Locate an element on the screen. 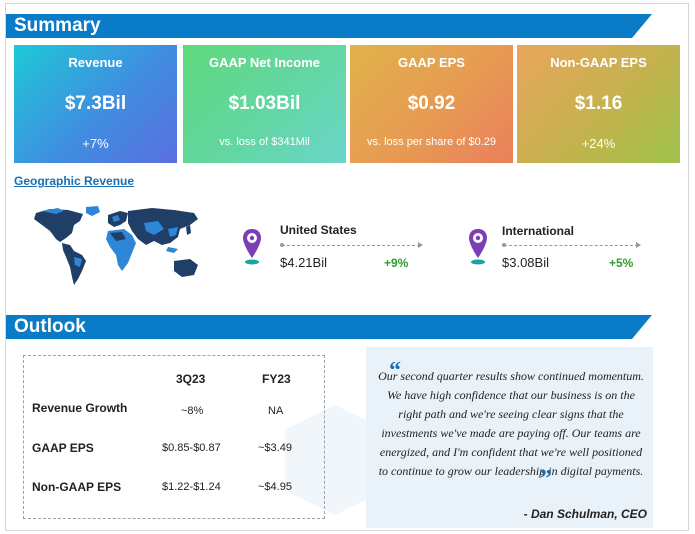  cell-gaap-eps-3q23: $0.85-$0.87 is located at coordinates (191, 448).